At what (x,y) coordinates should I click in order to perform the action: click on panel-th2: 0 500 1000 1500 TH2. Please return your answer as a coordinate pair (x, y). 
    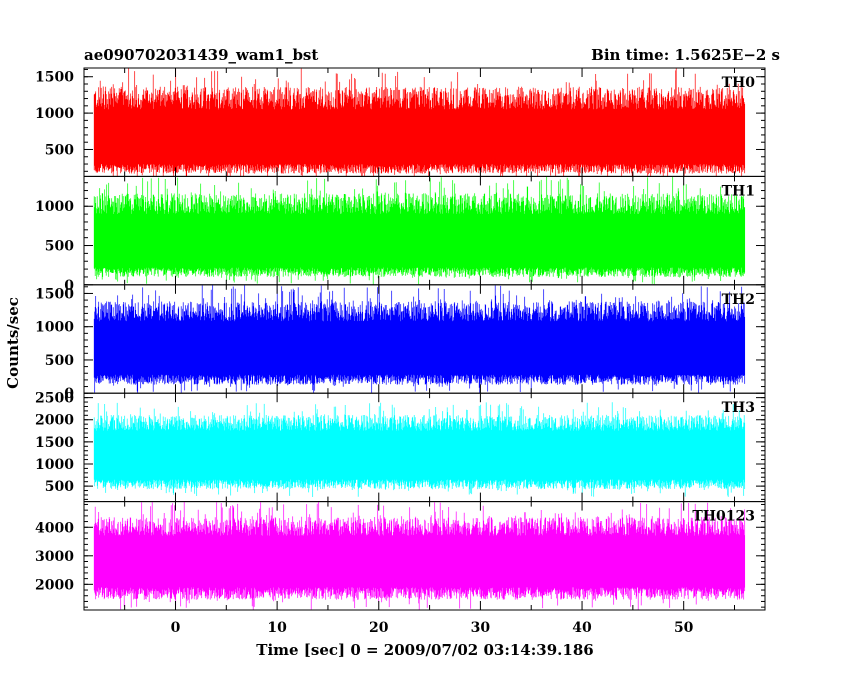
    Looking at the image, I should click on (400, 343).